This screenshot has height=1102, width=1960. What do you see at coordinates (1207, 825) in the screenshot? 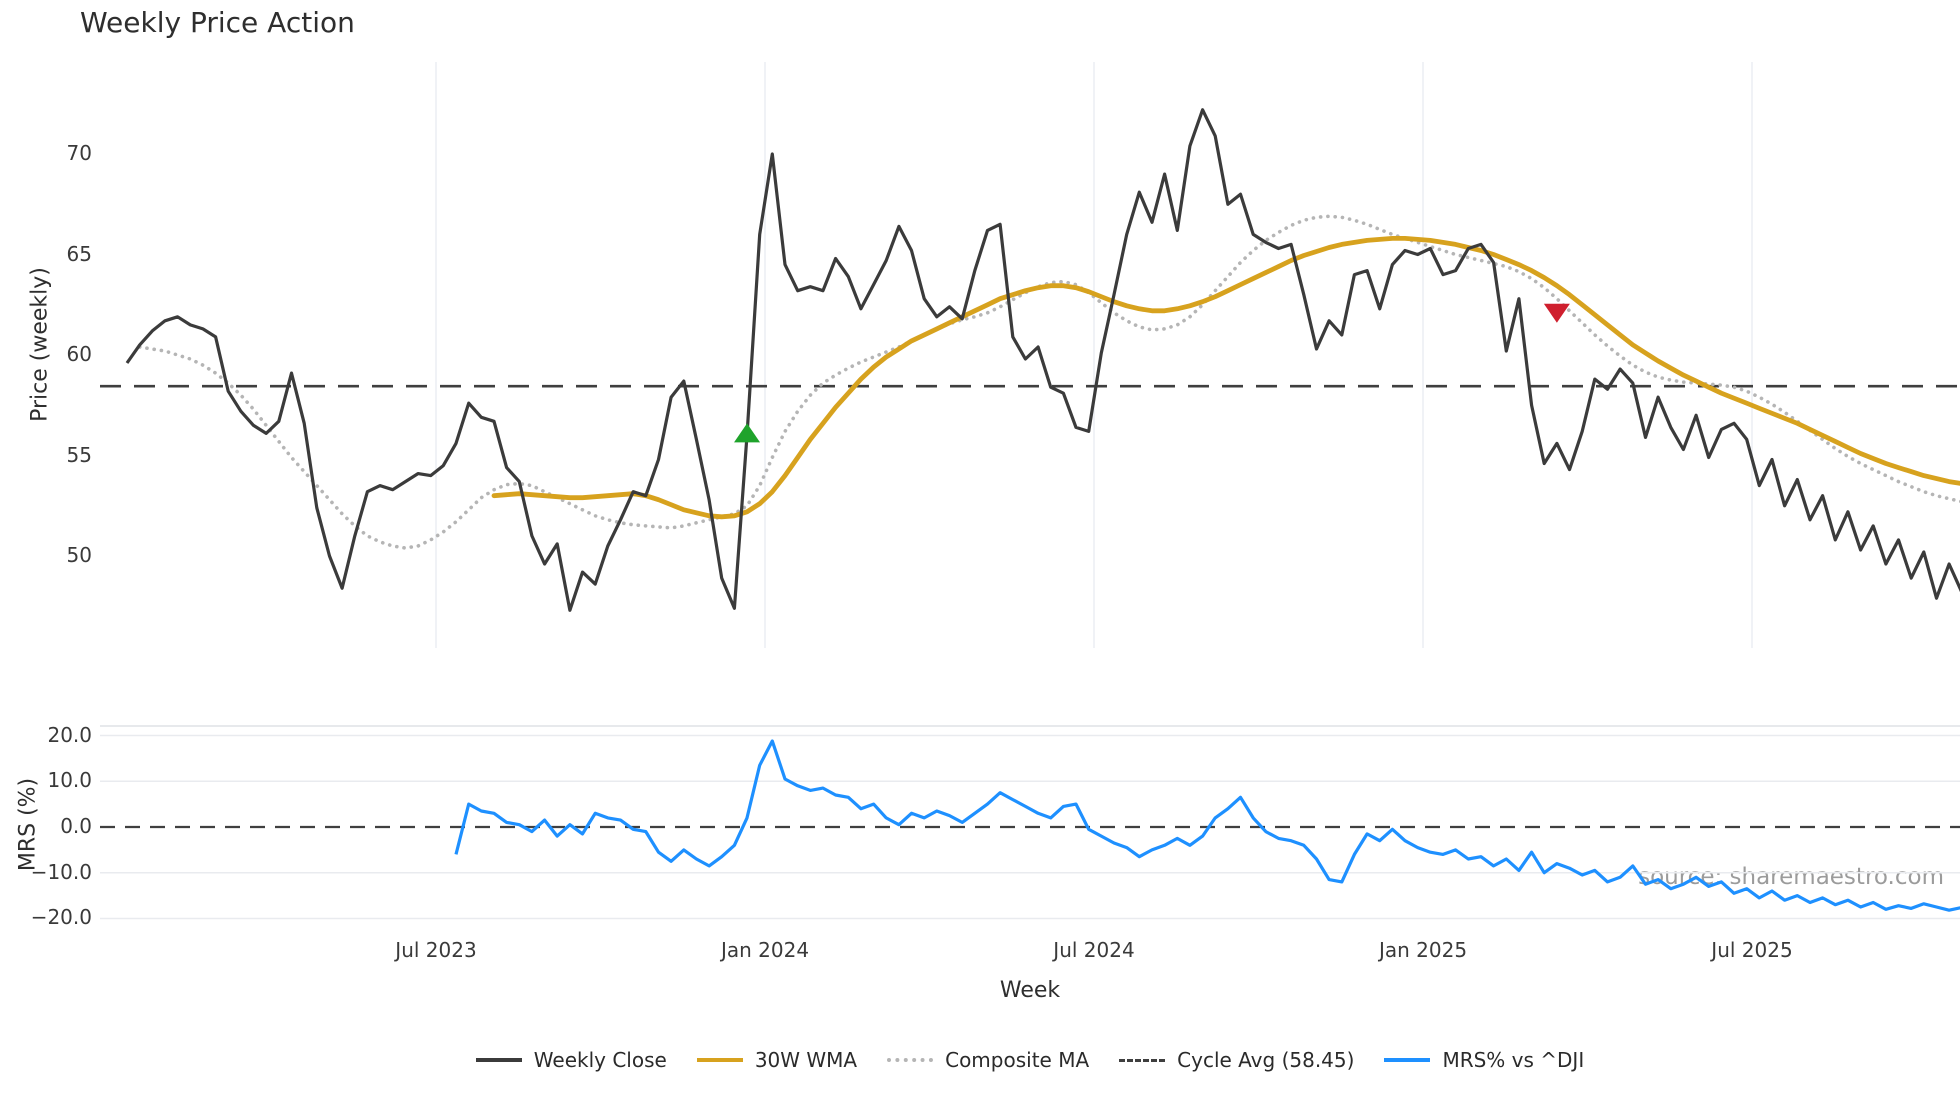
I see `mrs-line` at bounding box center [1207, 825].